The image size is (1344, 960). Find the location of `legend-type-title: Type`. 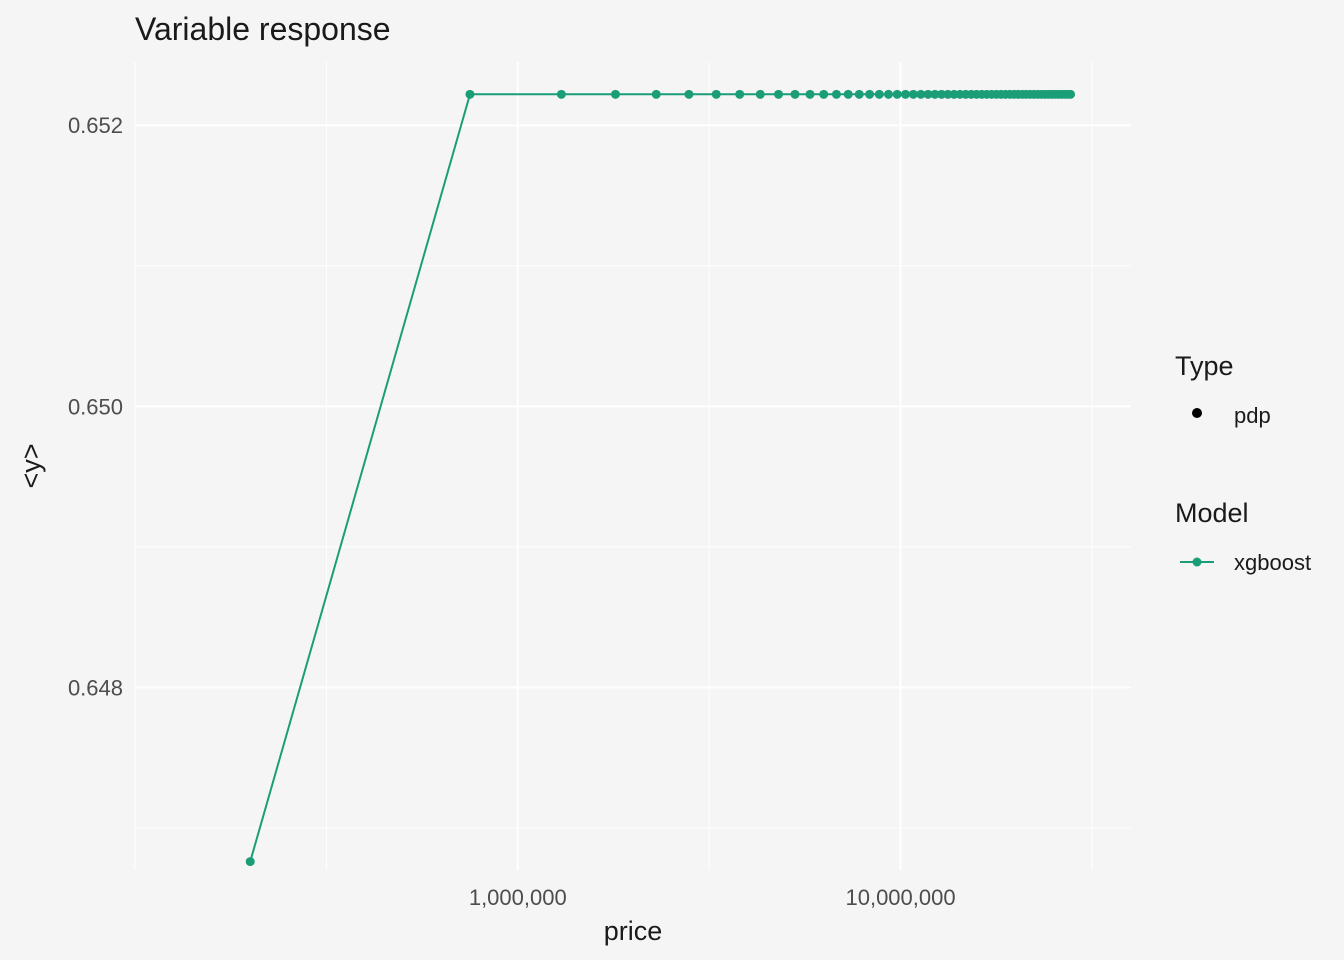

legend-type-title: Type is located at coordinates (1204, 366).